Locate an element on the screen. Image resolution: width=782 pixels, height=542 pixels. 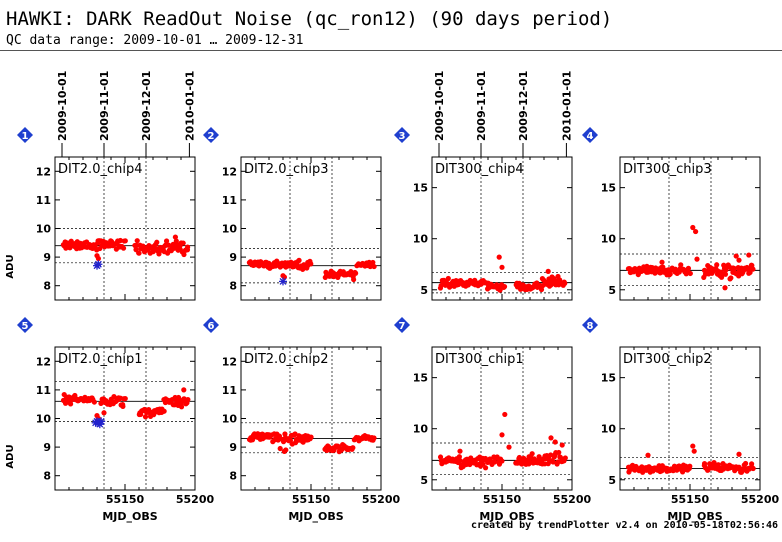
y-tick-label: 5 is located at coordinates (612, 480).